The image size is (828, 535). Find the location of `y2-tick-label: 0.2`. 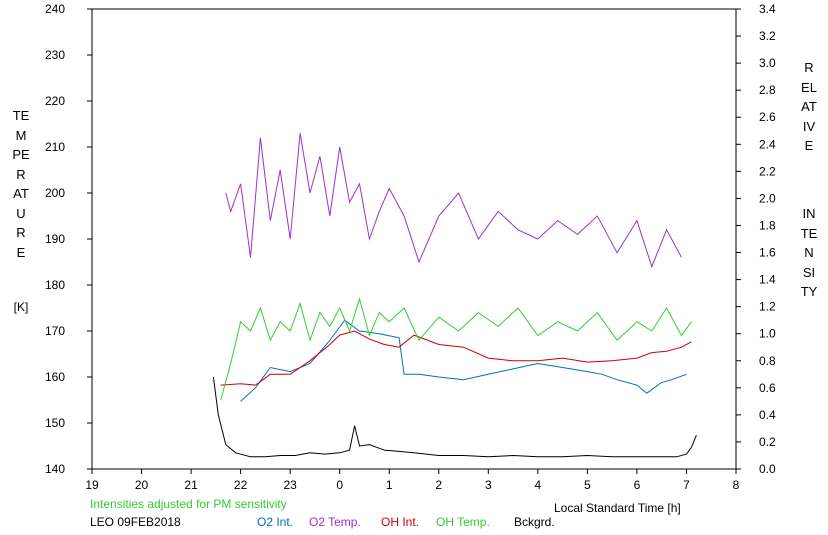

y2-tick-label: 0.2 is located at coordinates (767, 442).